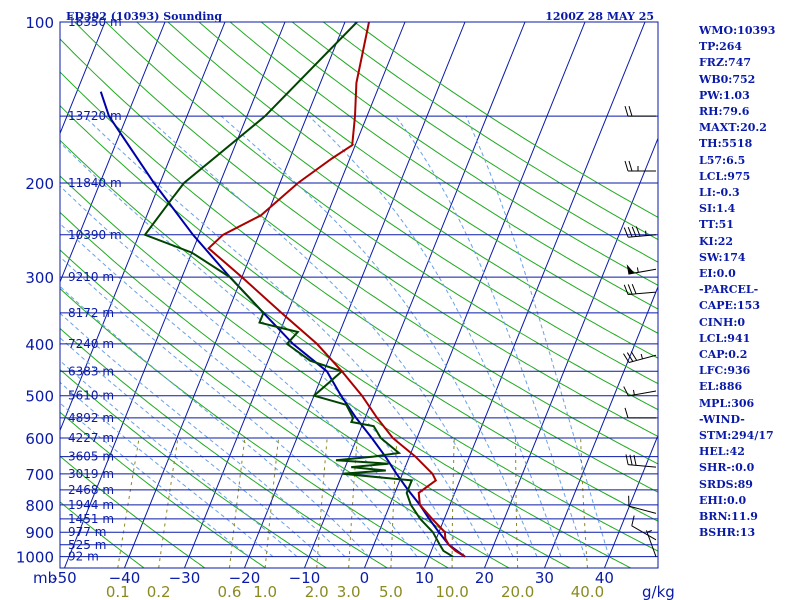 Image resolution: width=800 pixels, height=600 pixels. What do you see at coordinates (649, 531) in the screenshot?
I see `barb-half-flag` at bounding box center [649, 531].